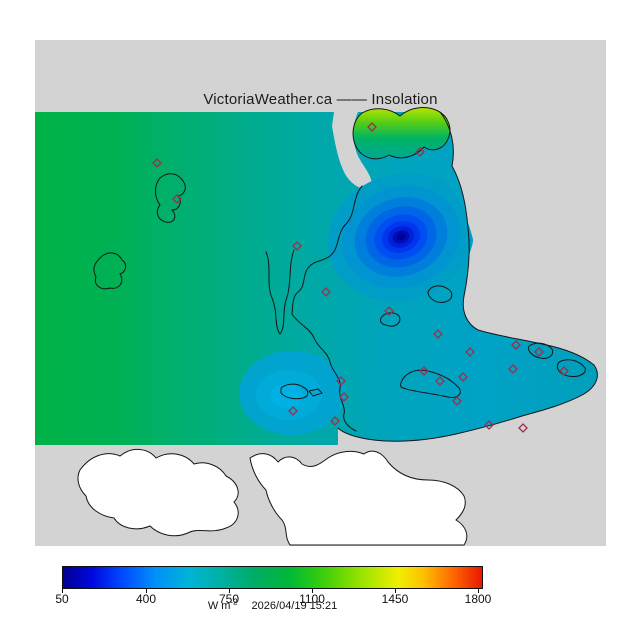 The width and height of the screenshot is (640, 640). I want to click on coastline-peninsula-west, so click(327, 250).